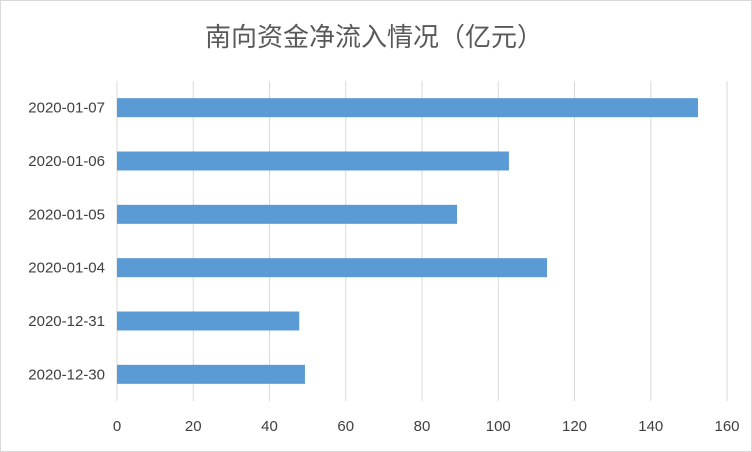  What do you see at coordinates (193, 426) in the screenshot?
I see `x-tick-label-20: 20` at bounding box center [193, 426].